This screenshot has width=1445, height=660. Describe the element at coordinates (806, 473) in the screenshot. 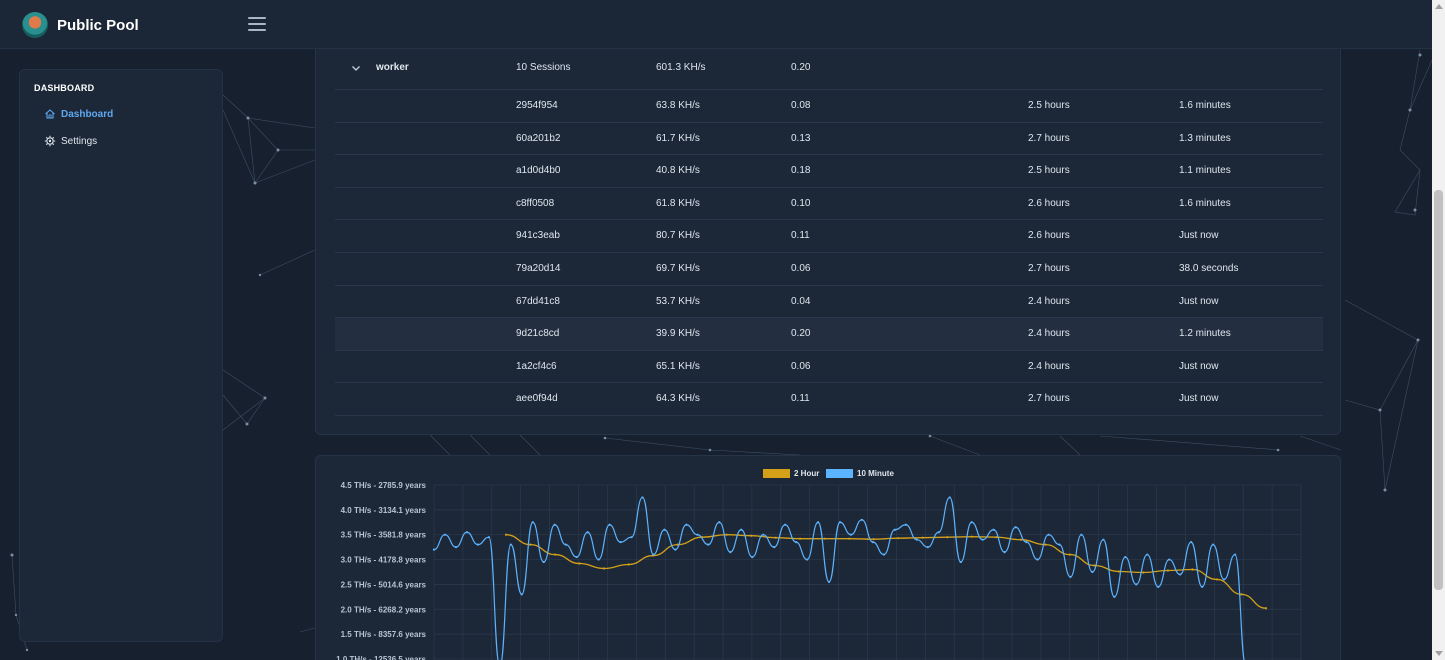

I see `legend-label: 2 Hour` at that location.